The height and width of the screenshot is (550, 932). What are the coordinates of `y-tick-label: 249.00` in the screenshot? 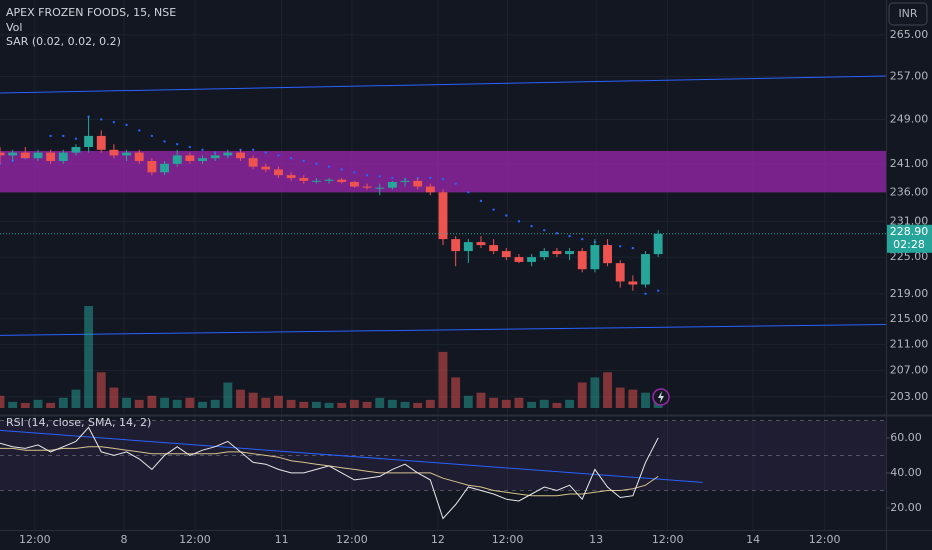 It's located at (909, 118).